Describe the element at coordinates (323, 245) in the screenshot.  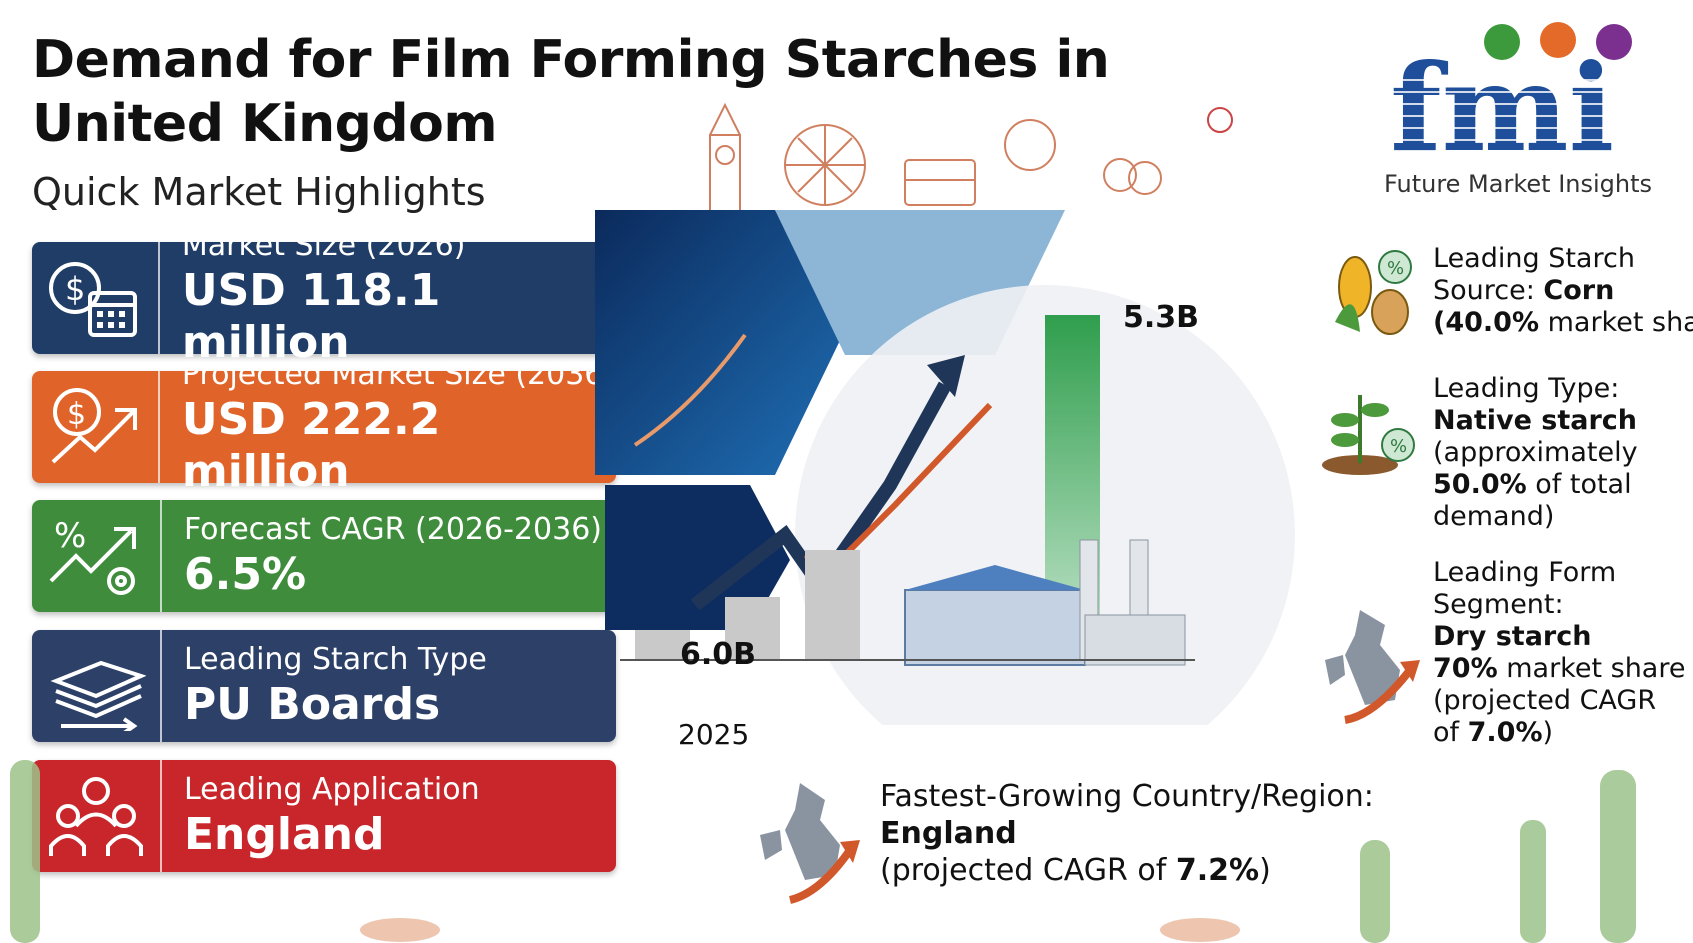
I see `market-size-label: Market Size (2026)` at that location.